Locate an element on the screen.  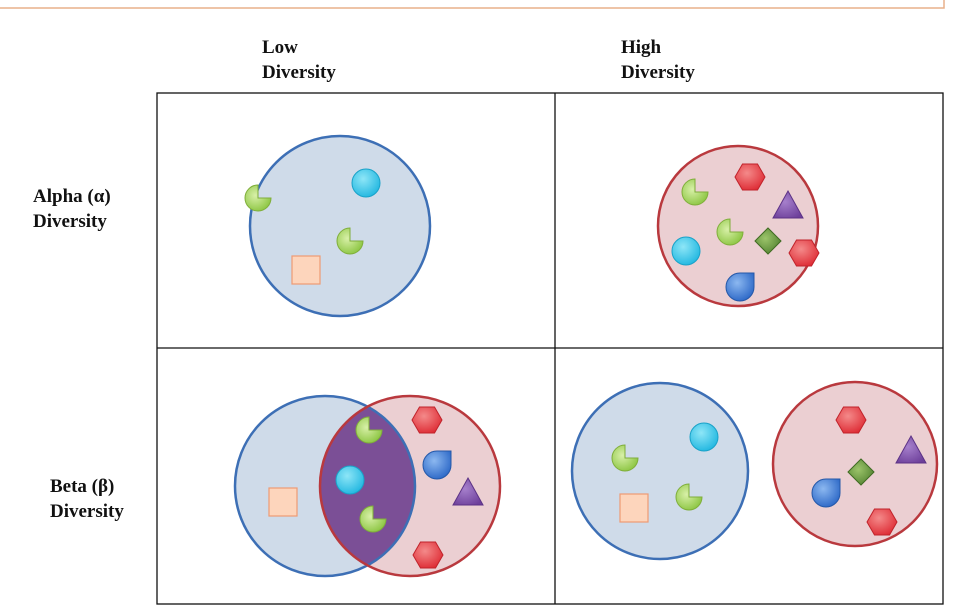
cell-beta-low is located at coordinates (367, 486).